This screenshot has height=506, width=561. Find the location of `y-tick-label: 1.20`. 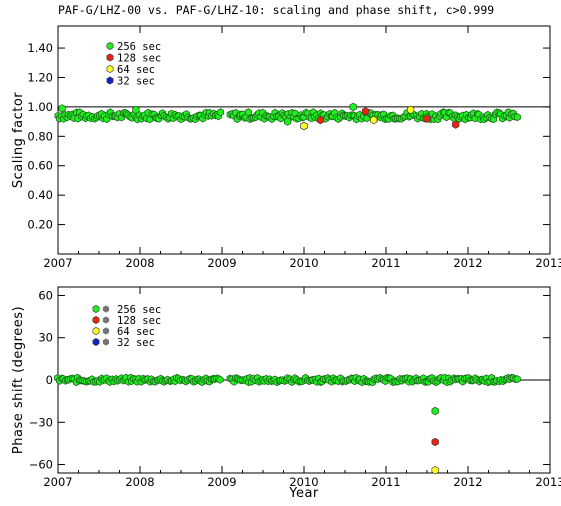

y-tick-label: 1.20 is located at coordinates (40, 77).